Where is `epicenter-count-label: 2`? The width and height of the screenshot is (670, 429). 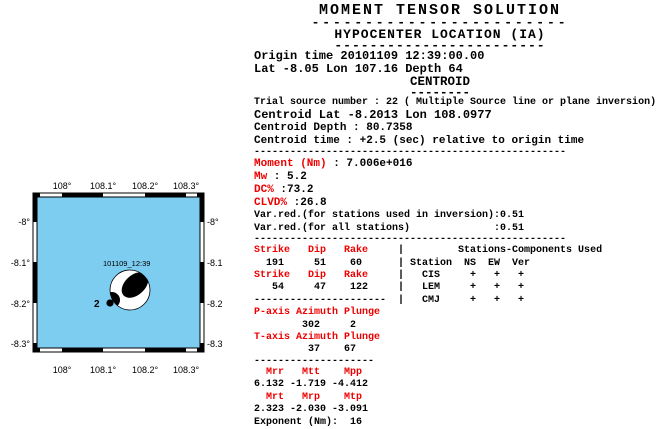
epicenter-count-label: 2 is located at coordinates (97, 304).